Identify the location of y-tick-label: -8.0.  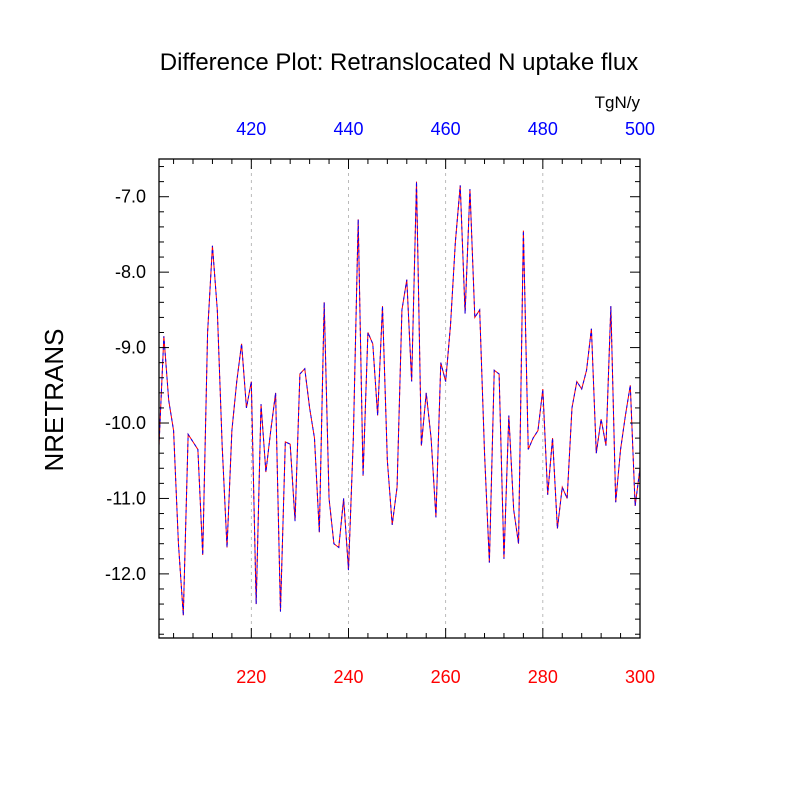
(130, 272).